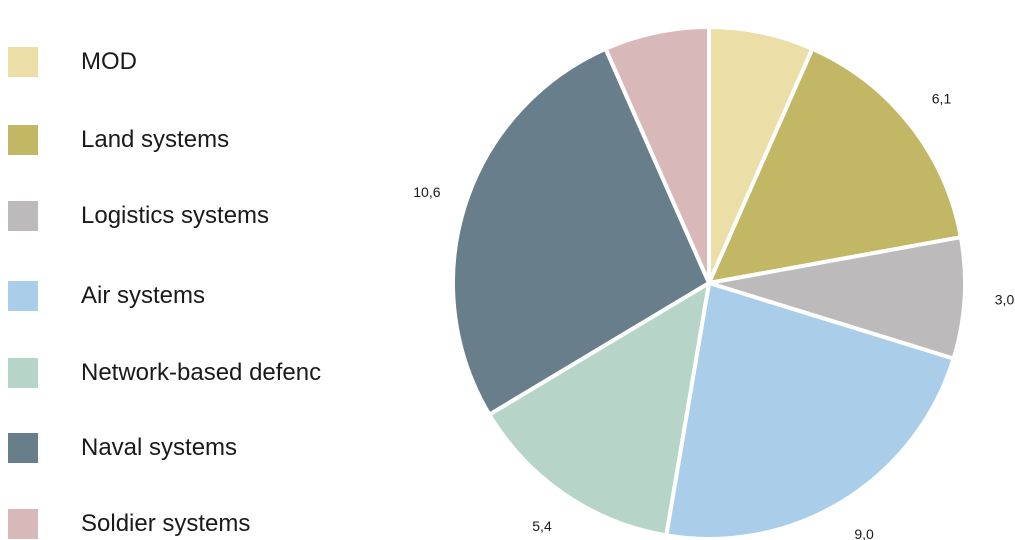  What do you see at coordinates (810, 410) in the screenshot?
I see `pie-slice-air-systems` at bounding box center [810, 410].